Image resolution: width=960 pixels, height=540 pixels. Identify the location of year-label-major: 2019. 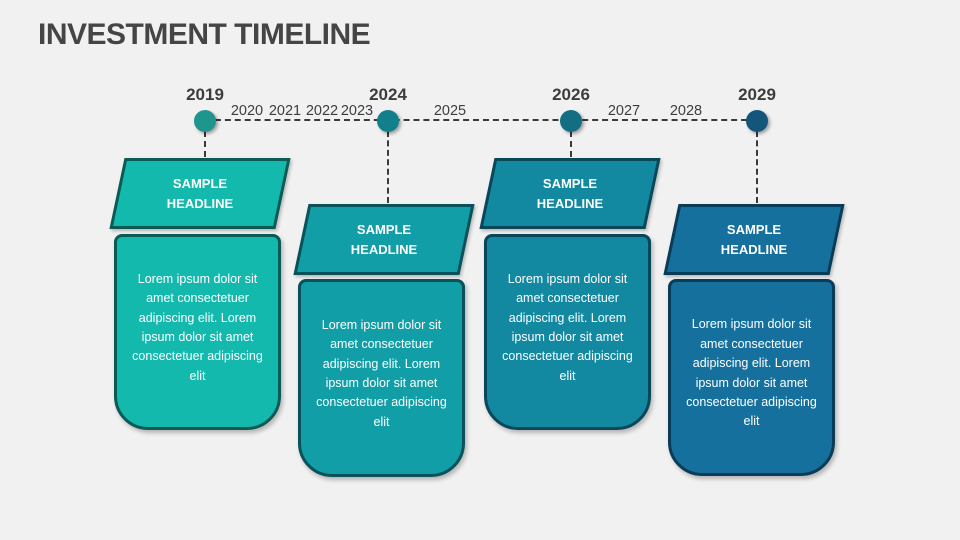
(205, 94).